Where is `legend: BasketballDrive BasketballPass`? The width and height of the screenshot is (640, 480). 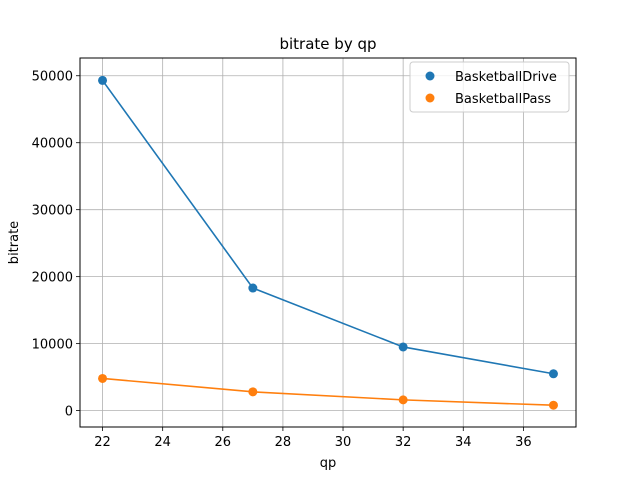 legend: BasketballDrive BasketballPass is located at coordinates (489, 87).